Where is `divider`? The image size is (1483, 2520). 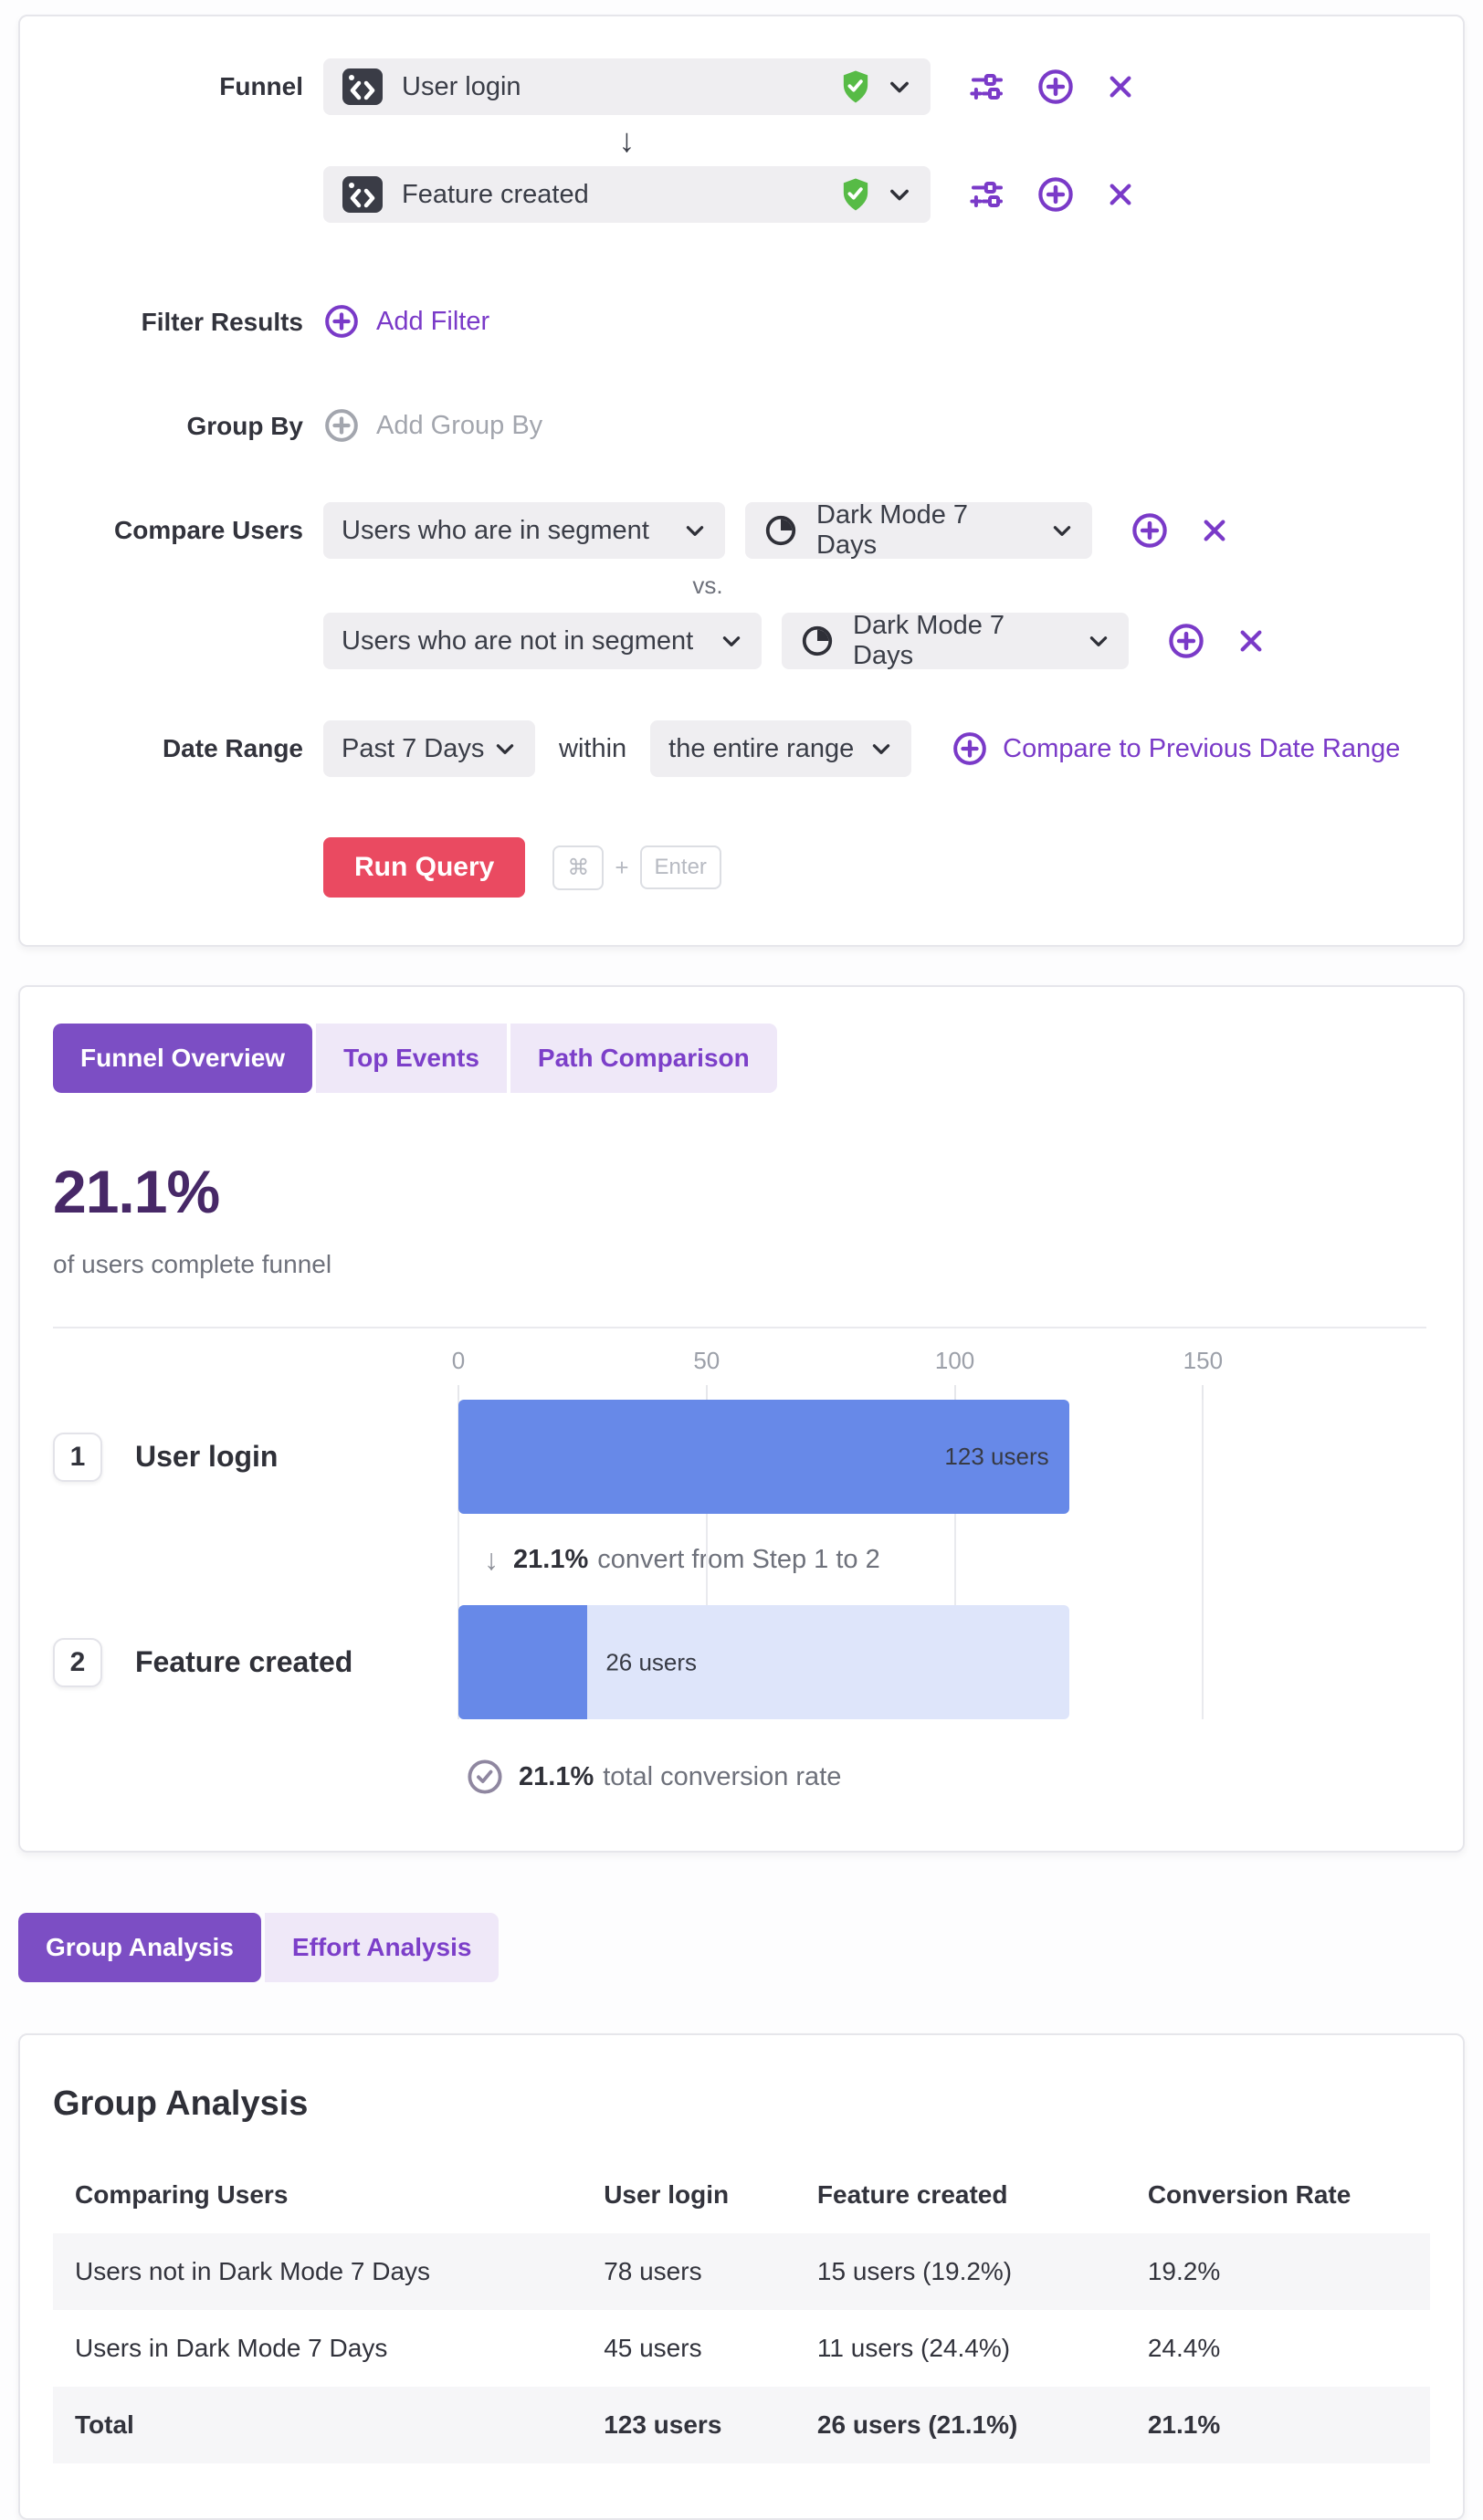
divider is located at coordinates (739, 1327).